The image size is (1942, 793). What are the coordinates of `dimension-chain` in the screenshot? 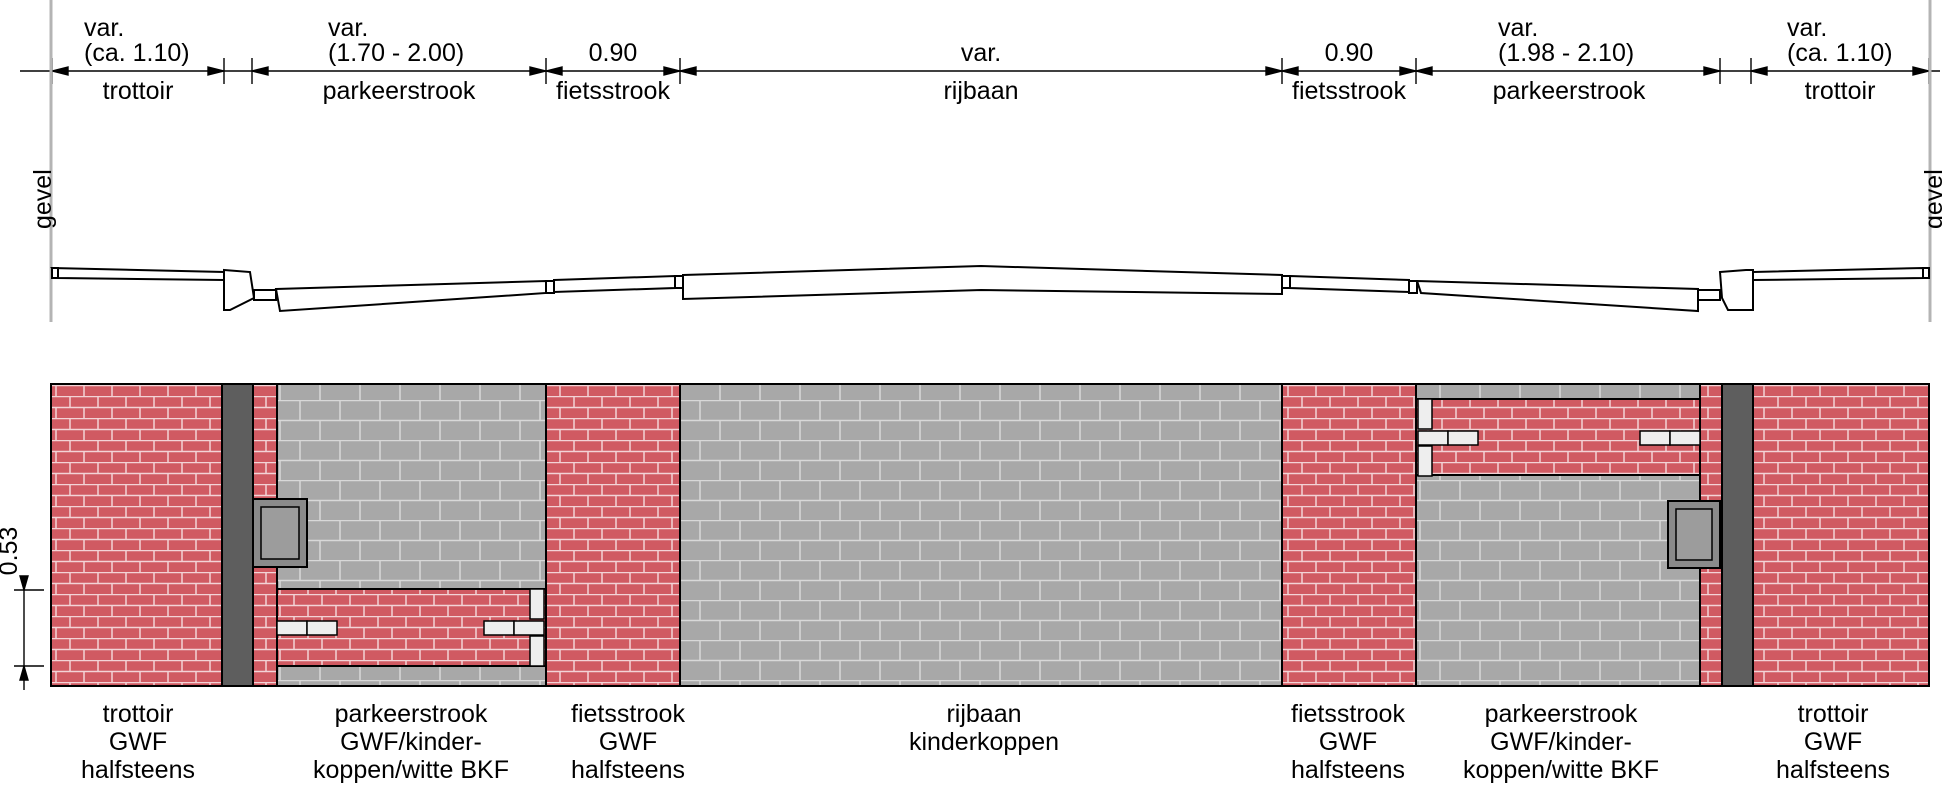 It's located at (980, 71).